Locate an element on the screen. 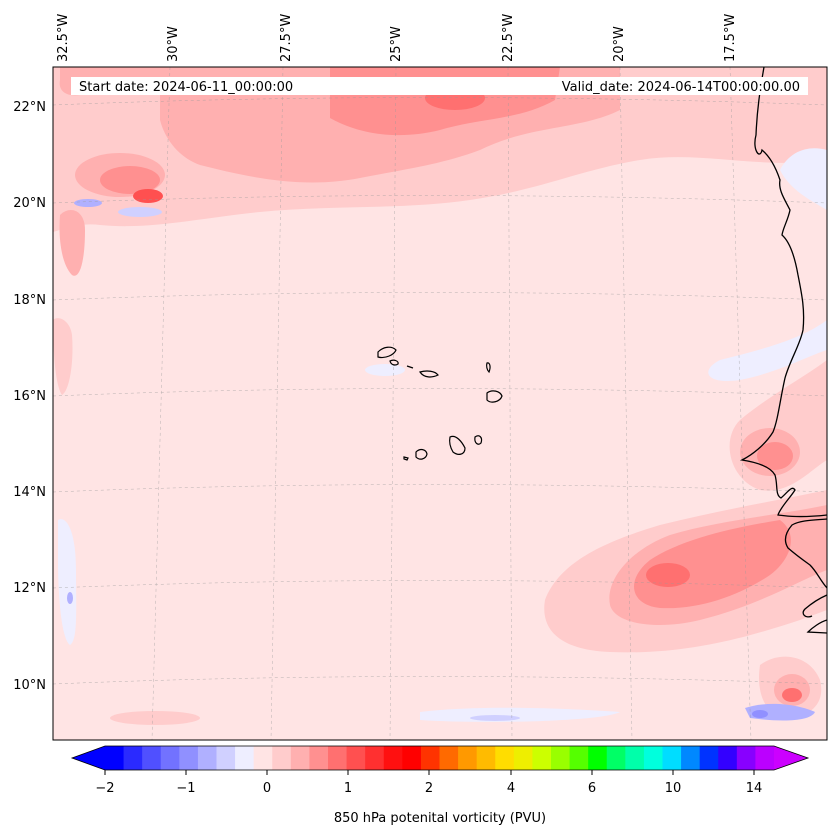 The image size is (837, 836). vorticity-contours-south is located at coordinates (440, 723).